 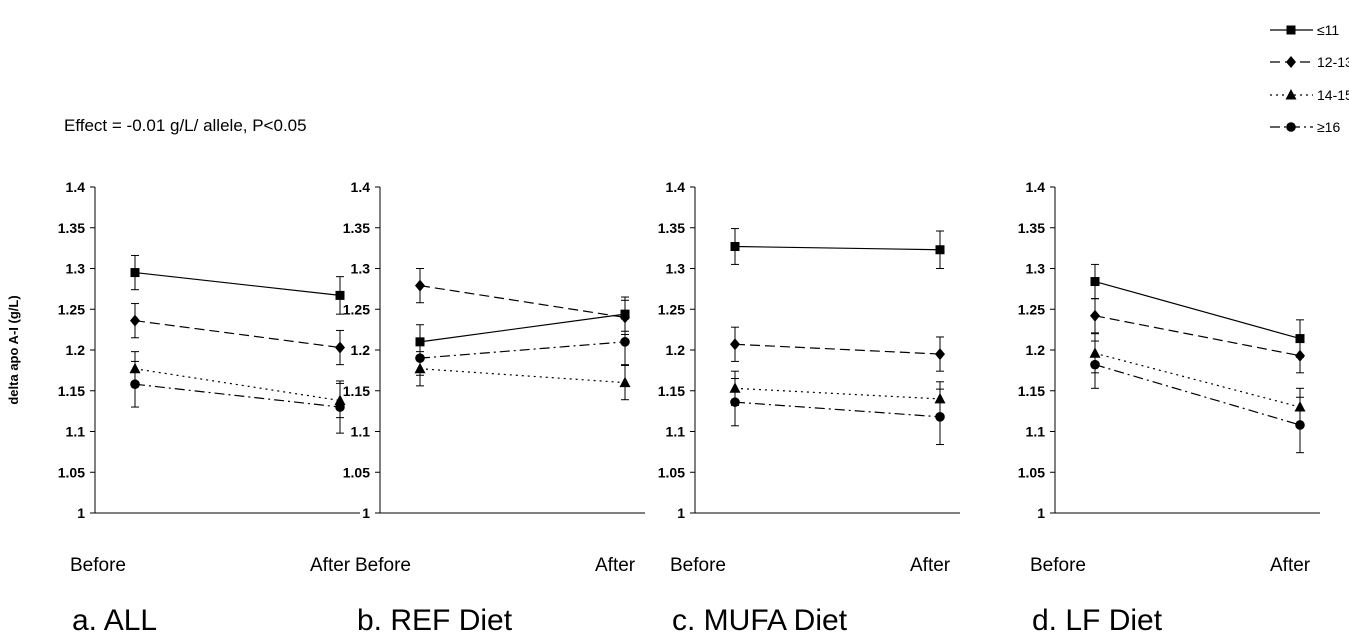 What do you see at coordinates (1309, 95) in the screenshot?
I see `legend-item: 14-15` at bounding box center [1309, 95].